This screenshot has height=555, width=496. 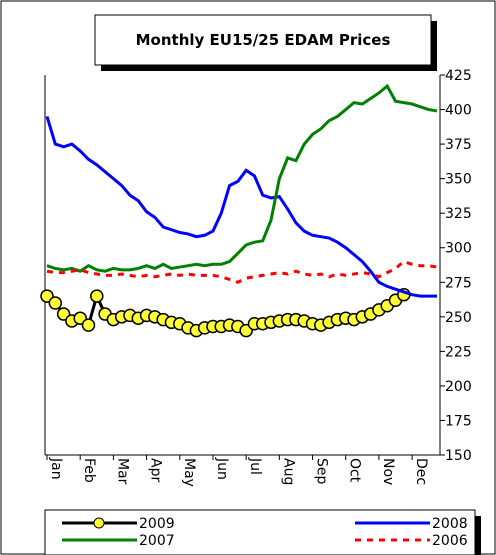 What do you see at coordinates (458, 283) in the screenshot?
I see `y-tick-label: 275` at bounding box center [458, 283].